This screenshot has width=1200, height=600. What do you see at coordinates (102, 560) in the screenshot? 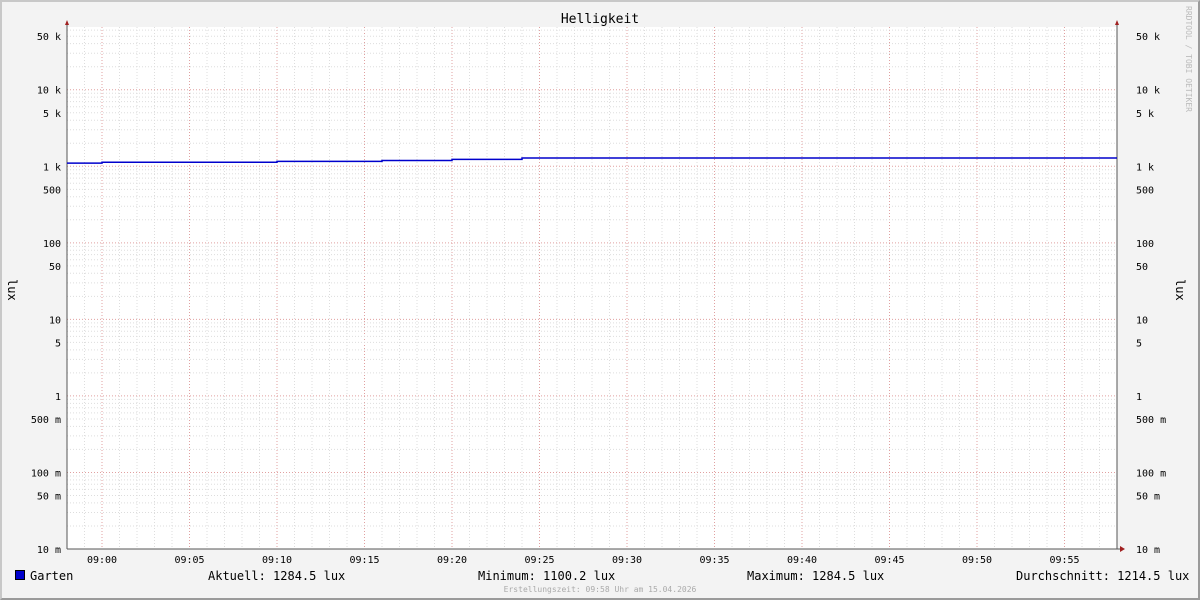
I see `x-tick-label: 09:00` at bounding box center [102, 560].